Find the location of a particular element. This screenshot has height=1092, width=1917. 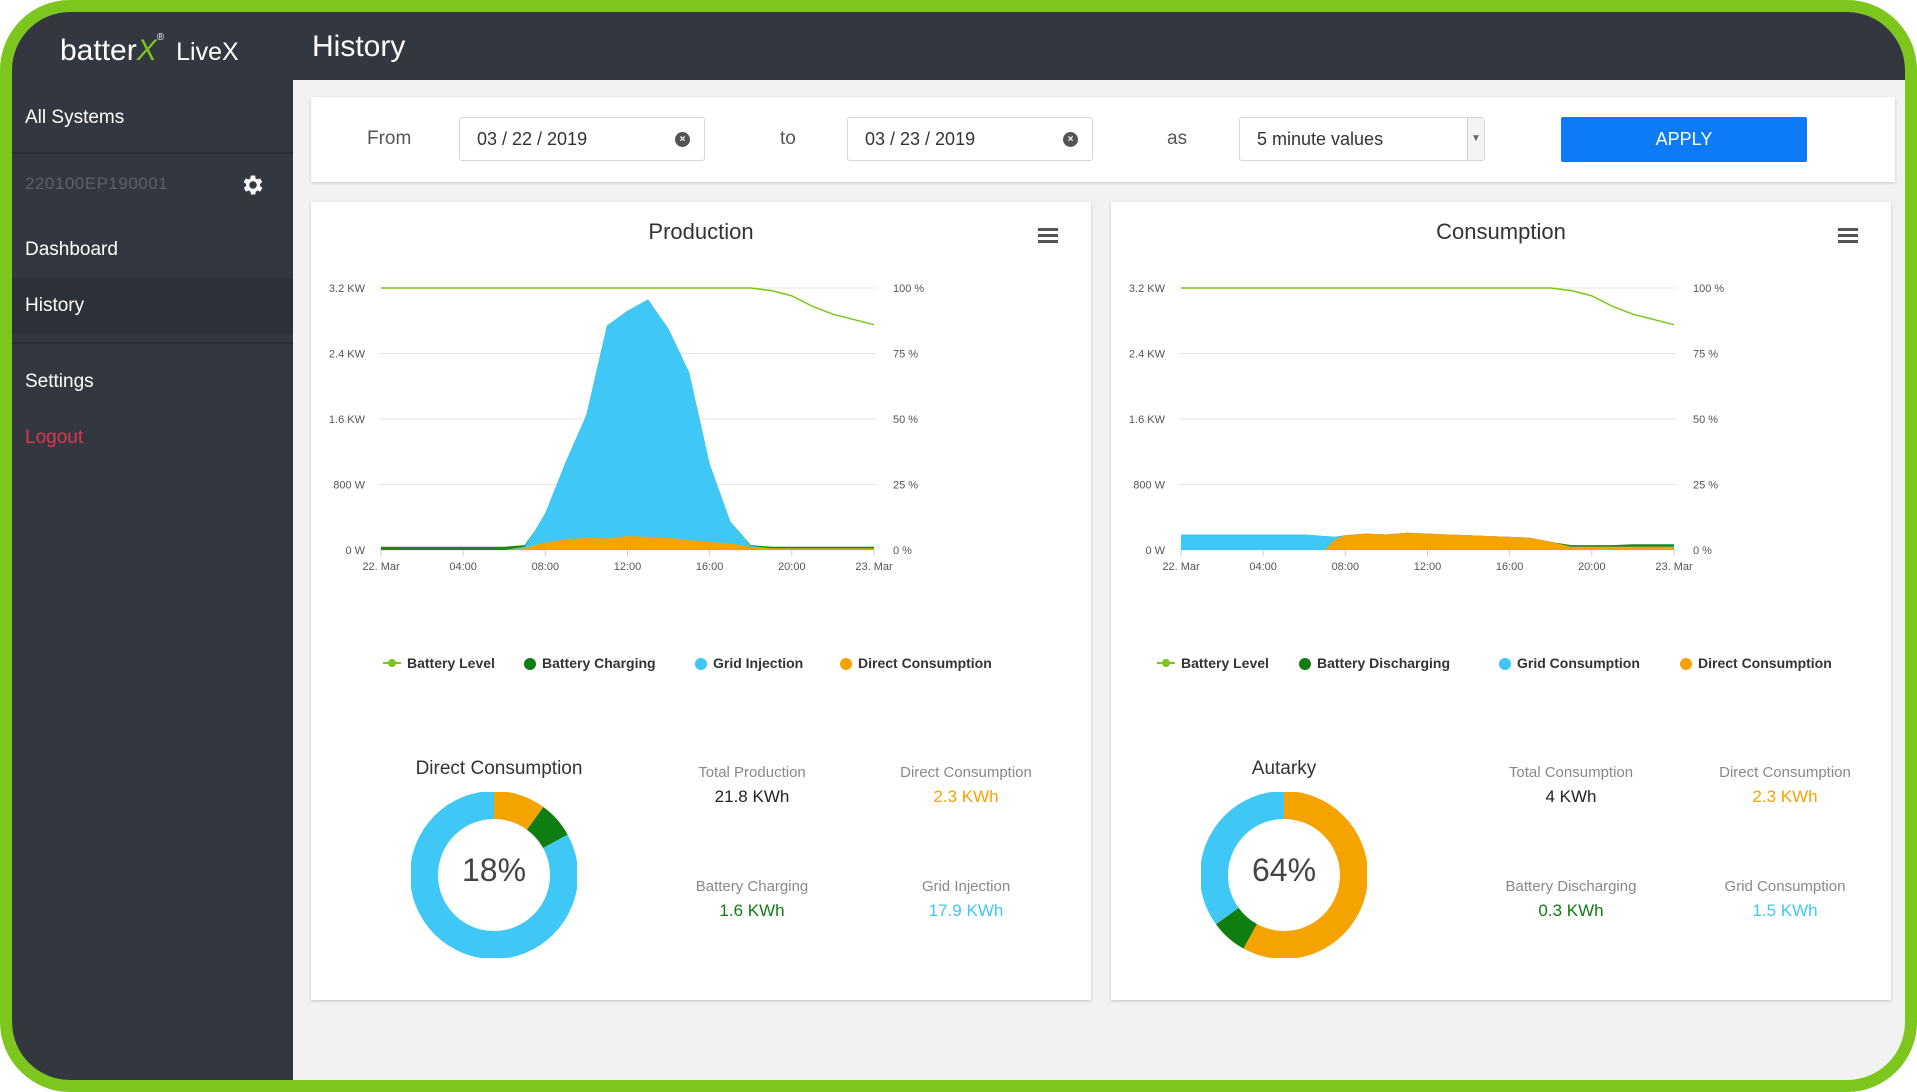

autarky-donut is located at coordinates (1284, 875).